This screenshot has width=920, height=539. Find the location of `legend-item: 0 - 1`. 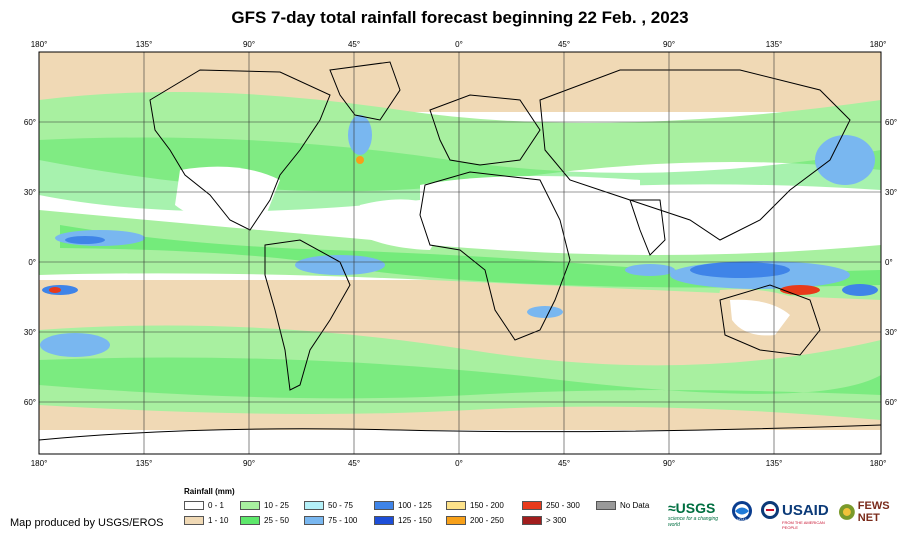

legend-item: 0 - 1 is located at coordinates (204, 506).